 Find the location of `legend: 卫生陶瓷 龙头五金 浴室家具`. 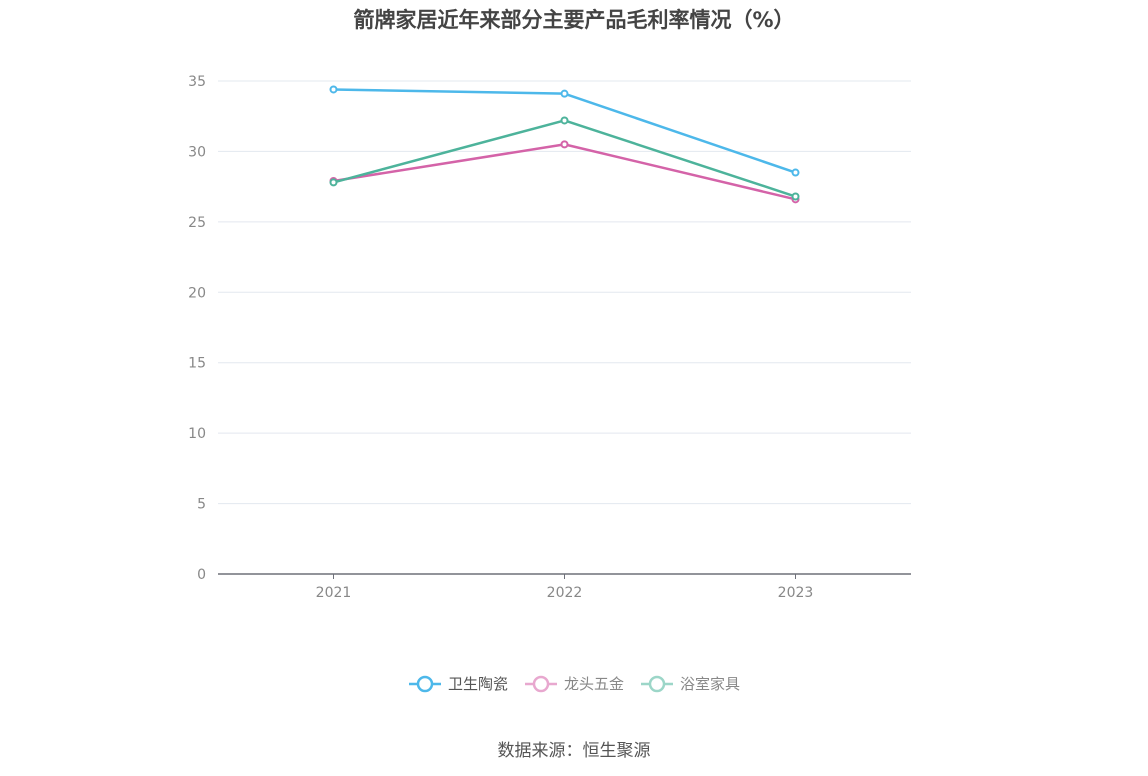

legend: 卫生陶瓷 龙头五金 浴室家具 is located at coordinates (574, 683).